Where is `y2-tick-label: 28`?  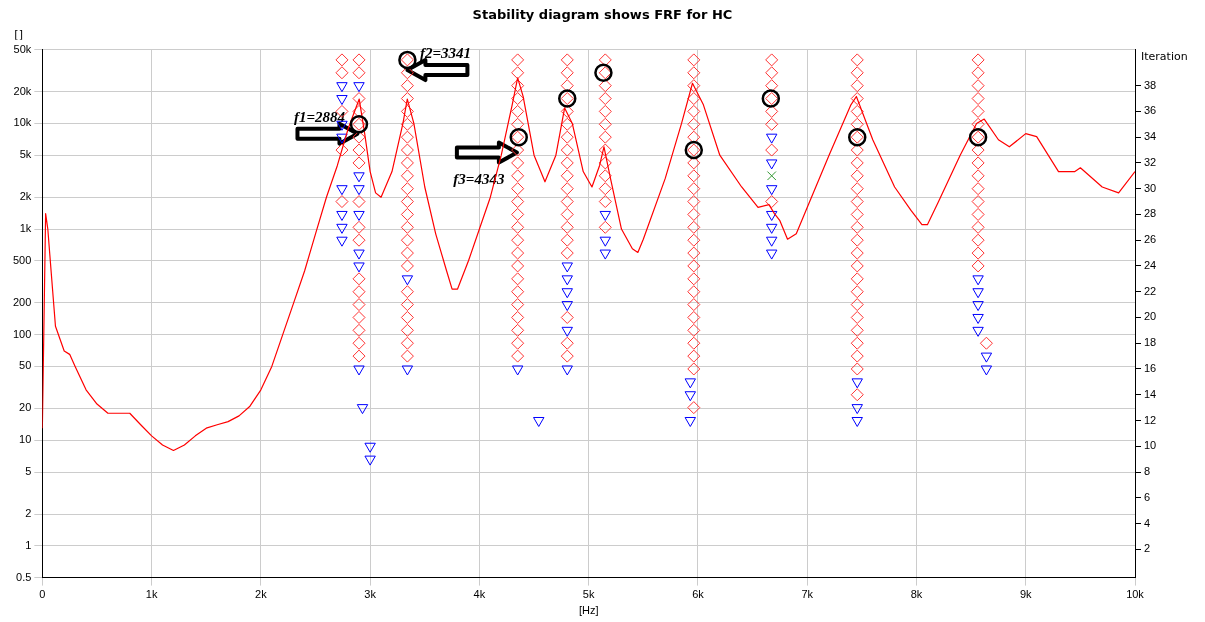 y2-tick-label: 28 is located at coordinates (1150, 213).